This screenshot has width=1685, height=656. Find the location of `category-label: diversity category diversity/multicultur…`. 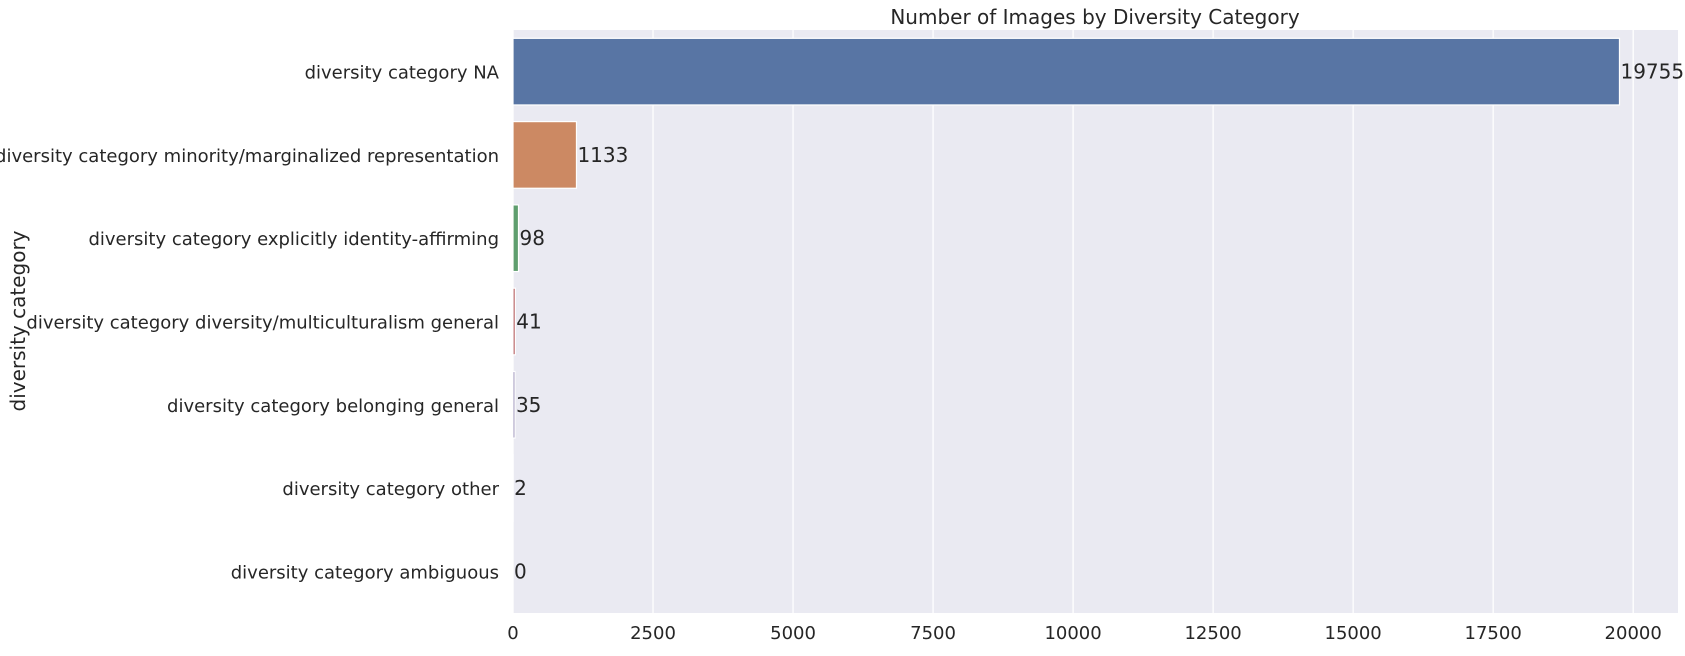

category-label: diversity category diversity/multicultur… is located at coordinates (262, 323).